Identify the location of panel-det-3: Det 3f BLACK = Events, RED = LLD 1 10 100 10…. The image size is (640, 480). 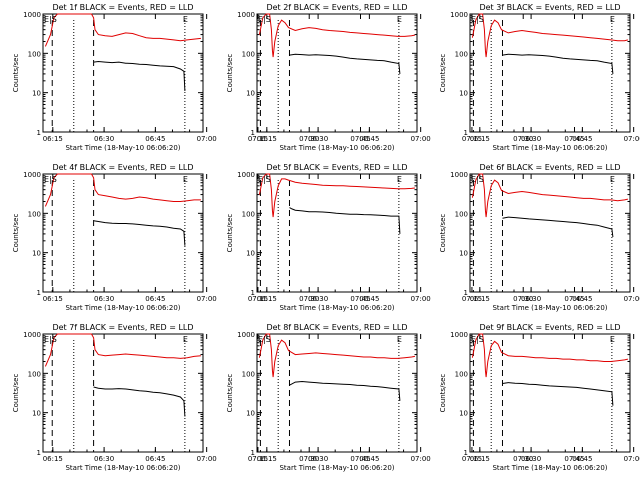
(539, 77).